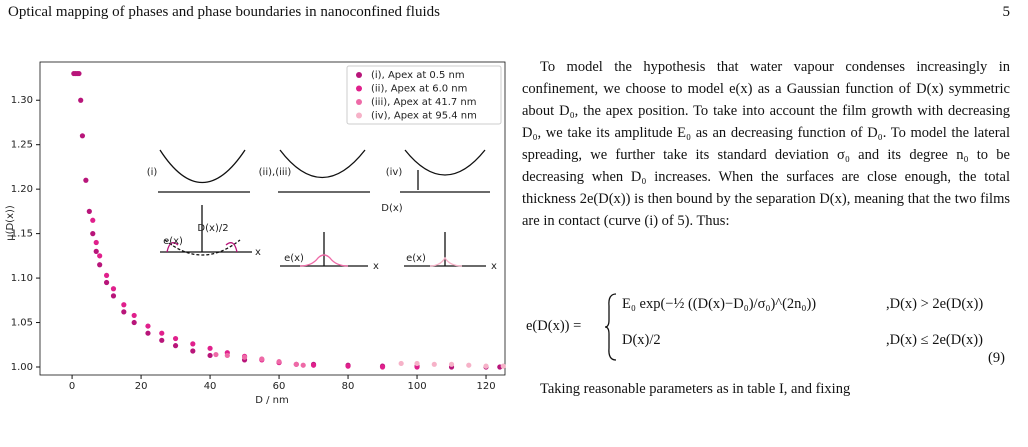  I want to click on x-tick-label: 40, so click(210, 386).